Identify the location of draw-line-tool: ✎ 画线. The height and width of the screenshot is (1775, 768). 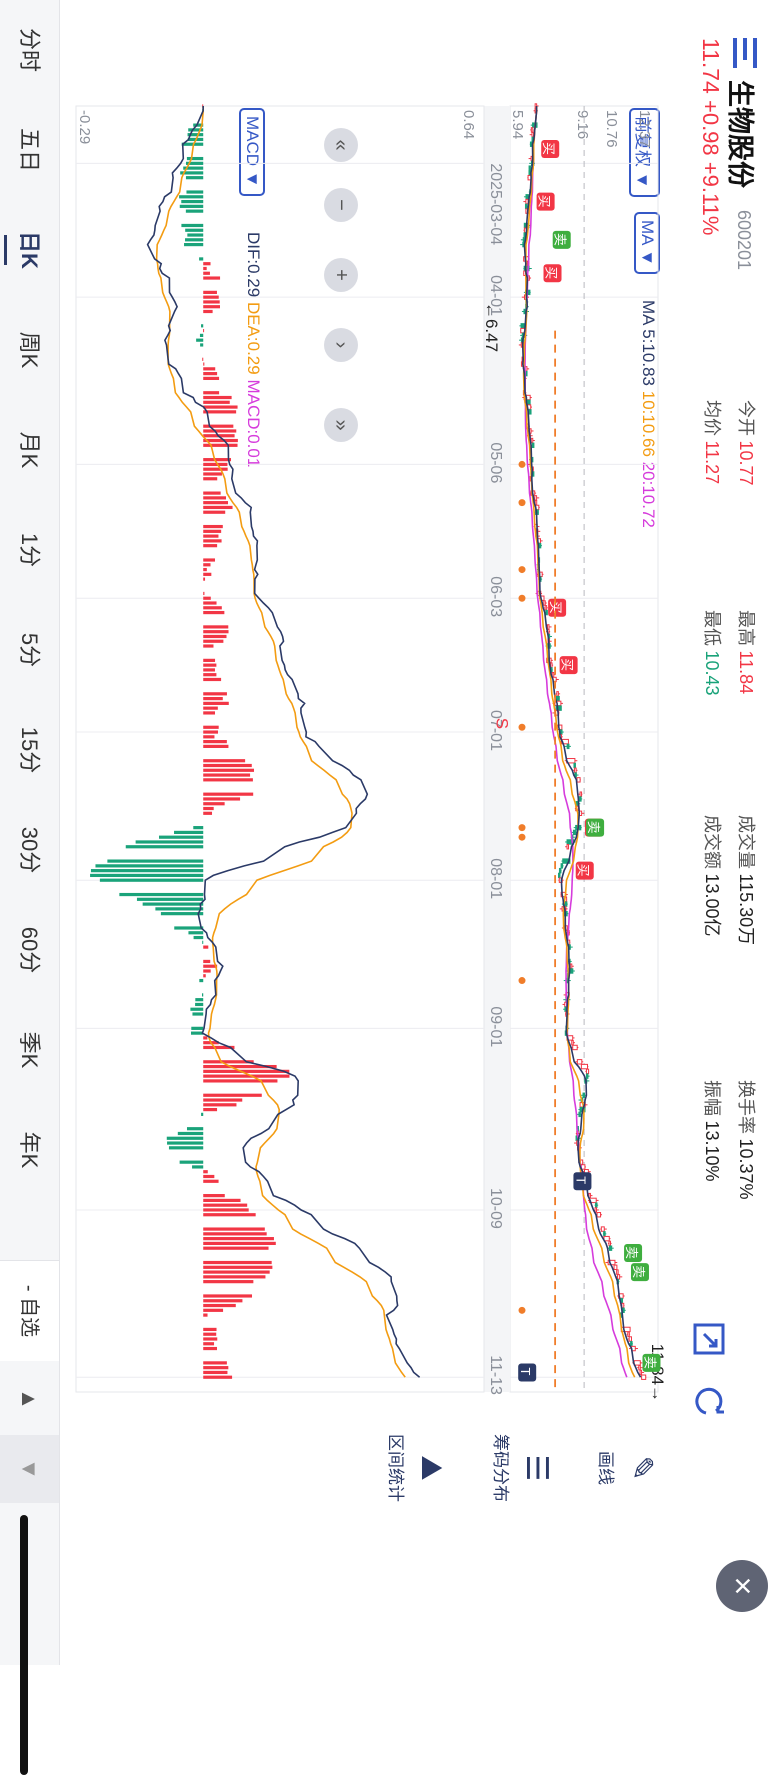
(626, 1468).